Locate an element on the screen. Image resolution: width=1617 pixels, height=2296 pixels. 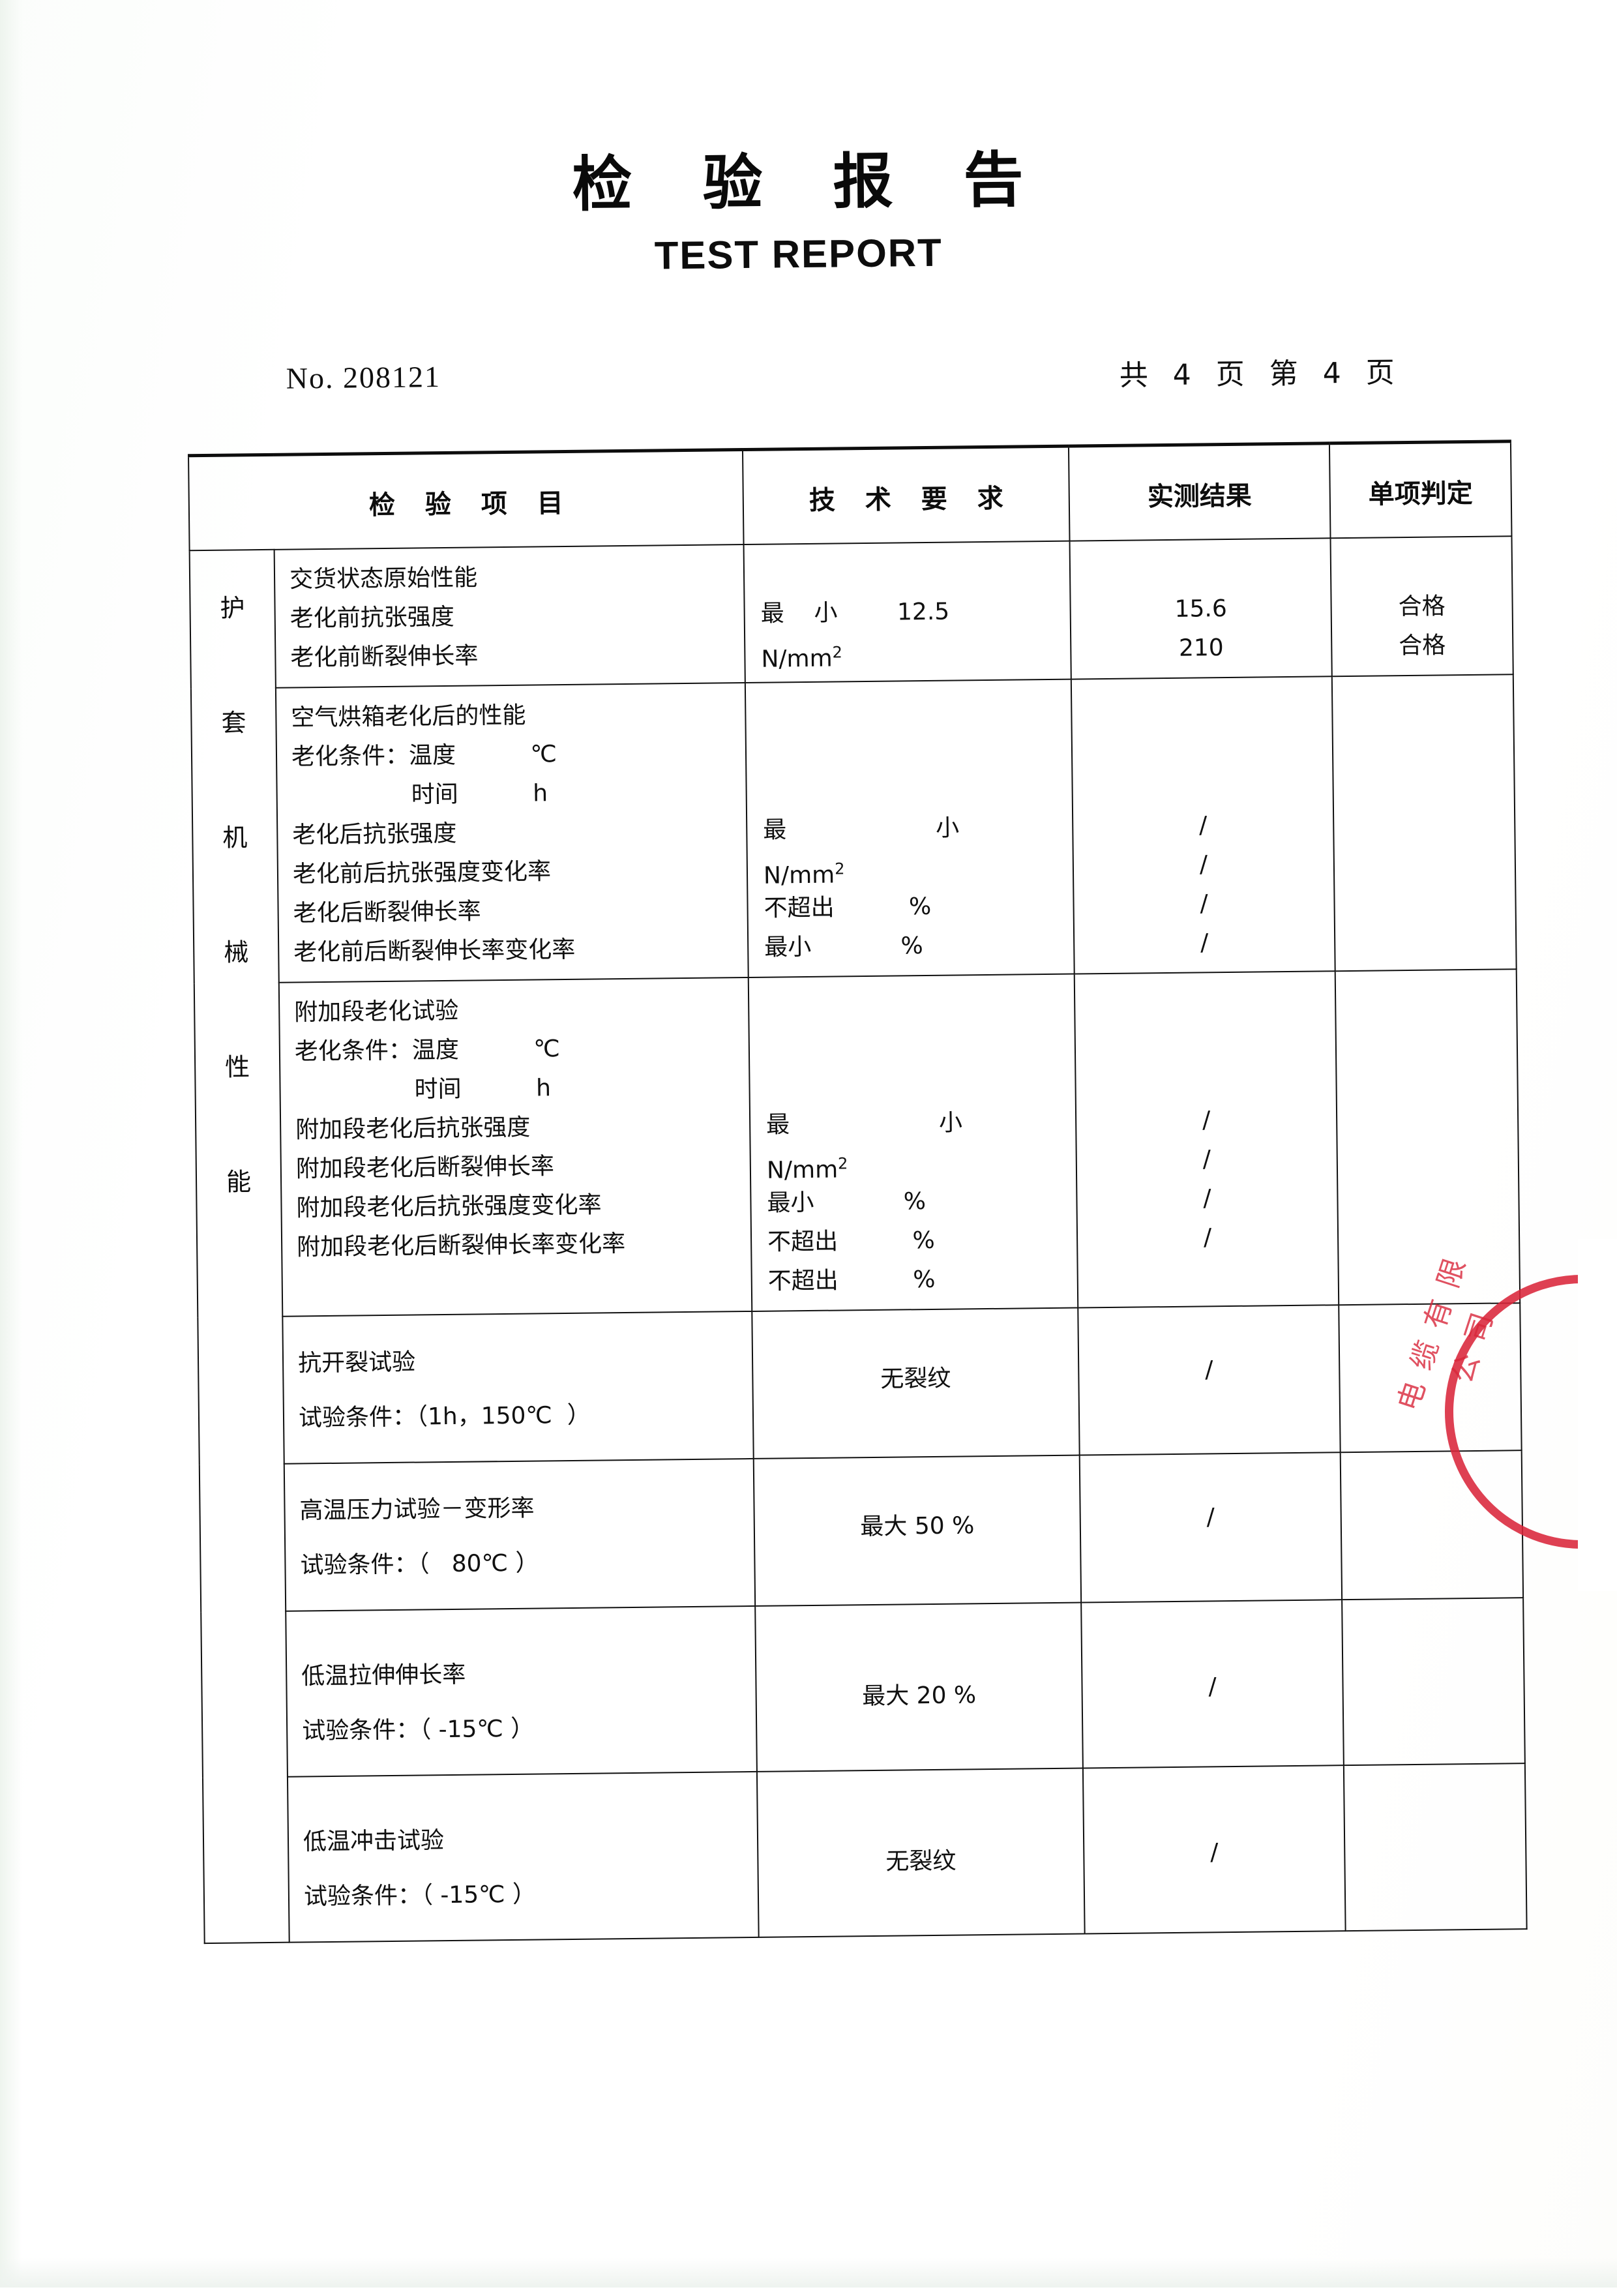
item-line: 附加段老化后断裂伸长率变化率 is located at coordinates (461, 1245).